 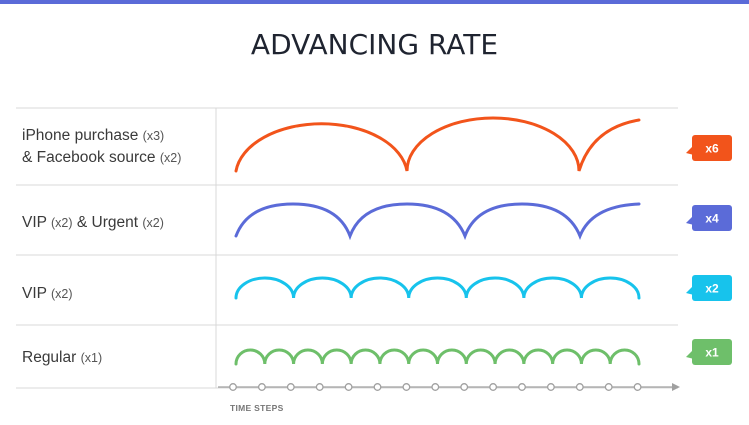 What do you see at coordinates (107, 222) in the screenshot?
I see `row2-label-mid: & Urgent` at bounding box center [107, 222].